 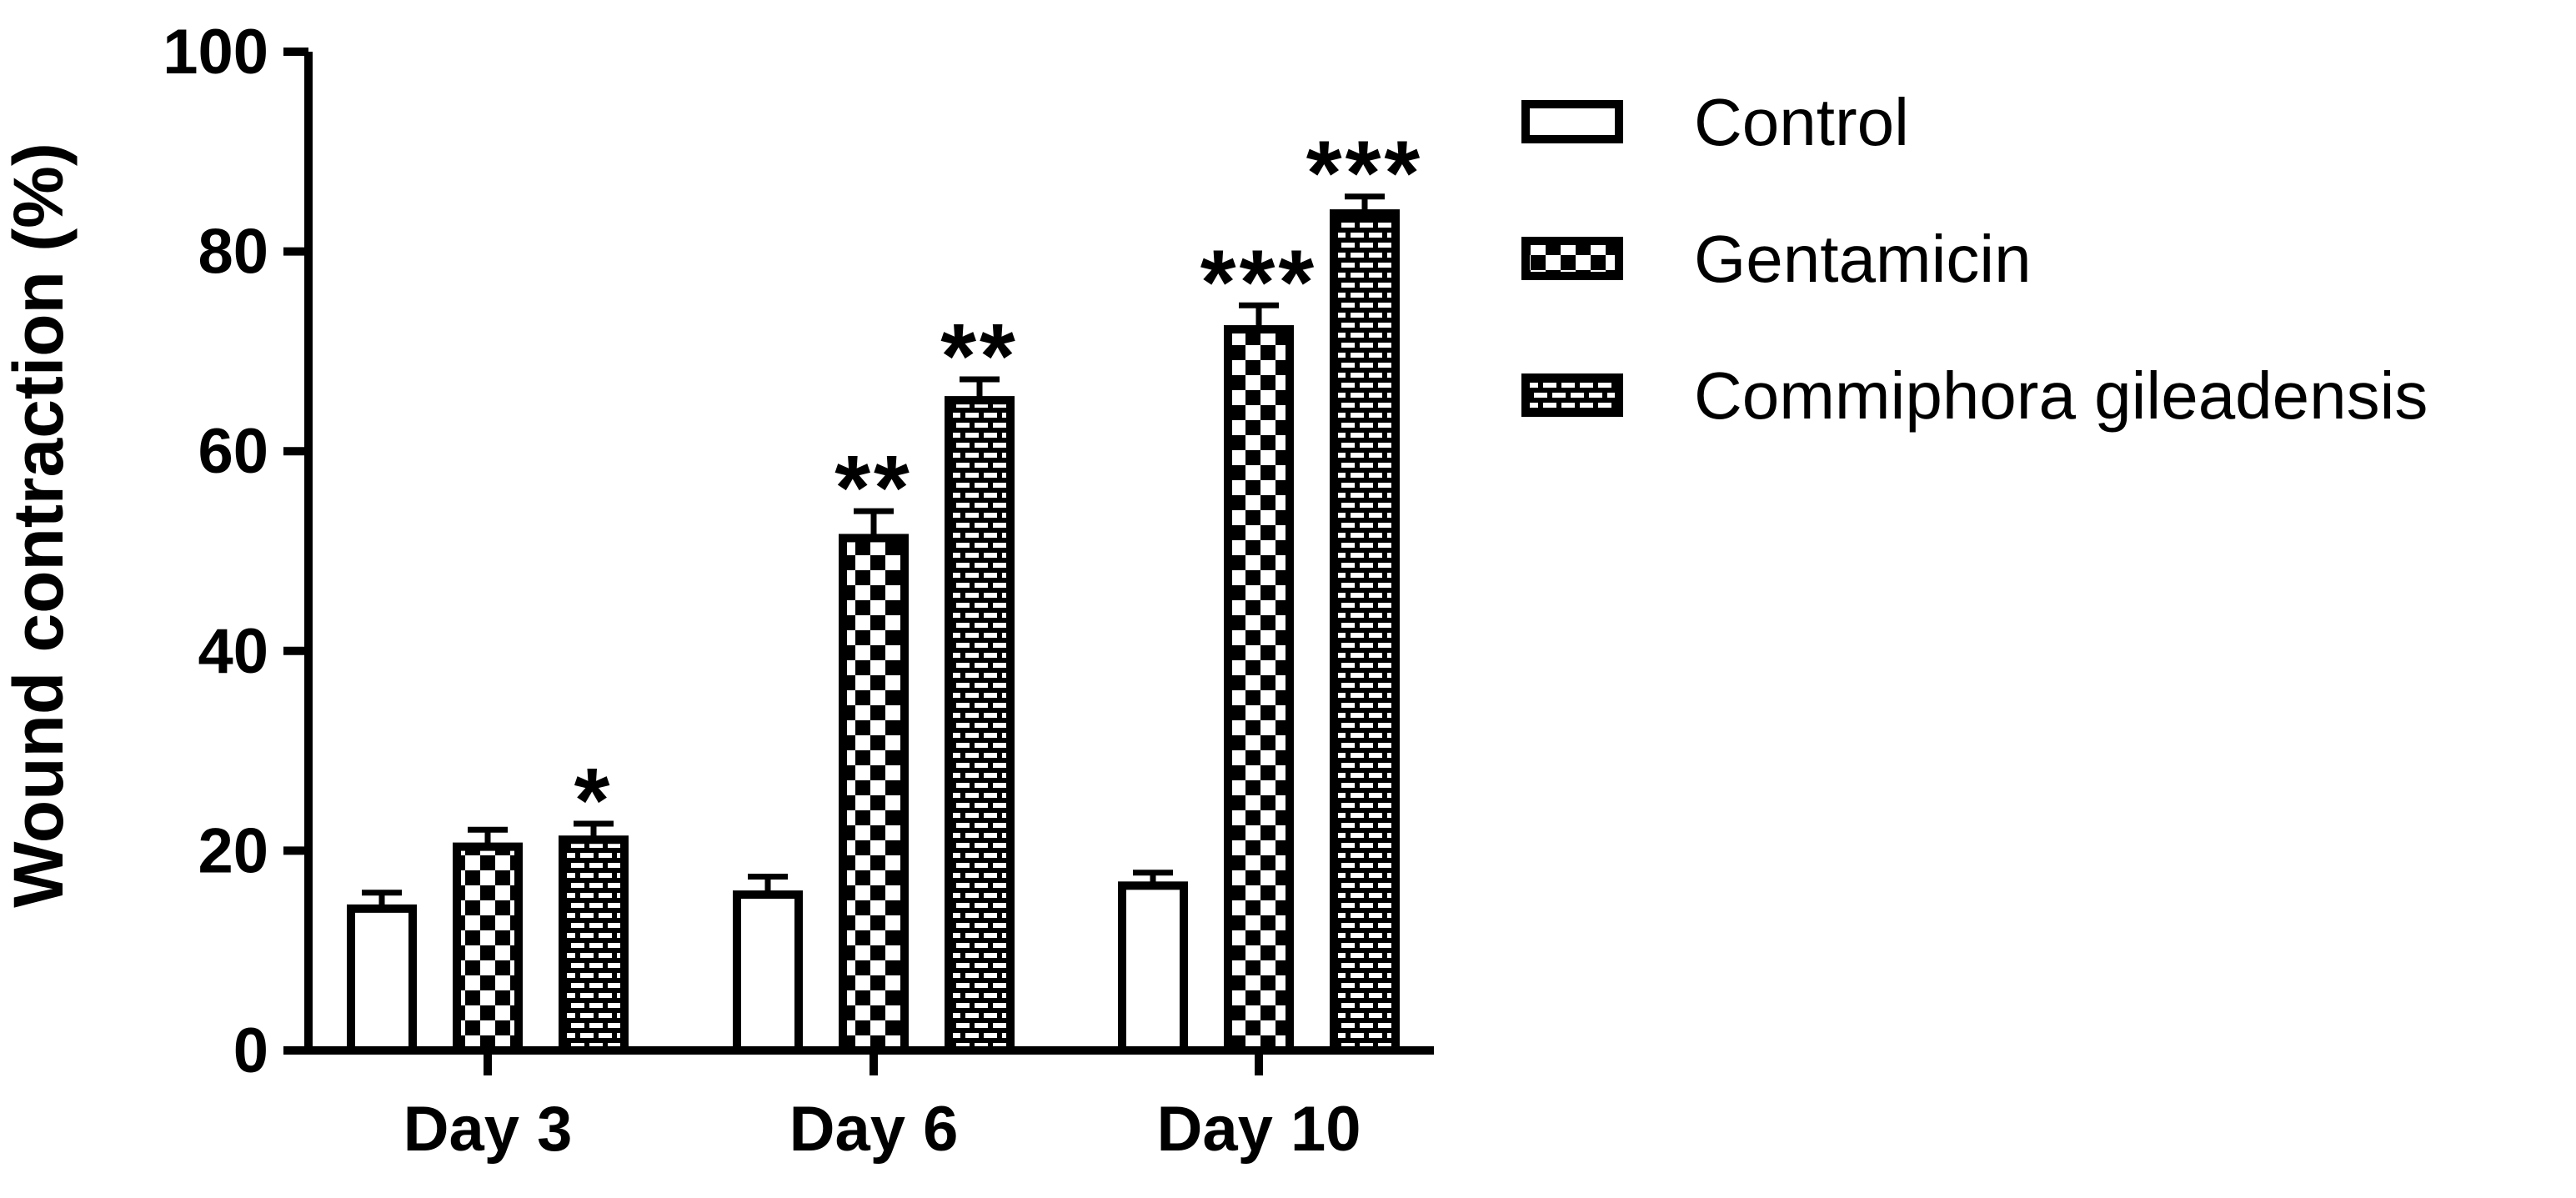 What do you see at coordinates (233, 451) in the screenshot?
I see `y-tick-label: 60` at bounding box center [233, 451].